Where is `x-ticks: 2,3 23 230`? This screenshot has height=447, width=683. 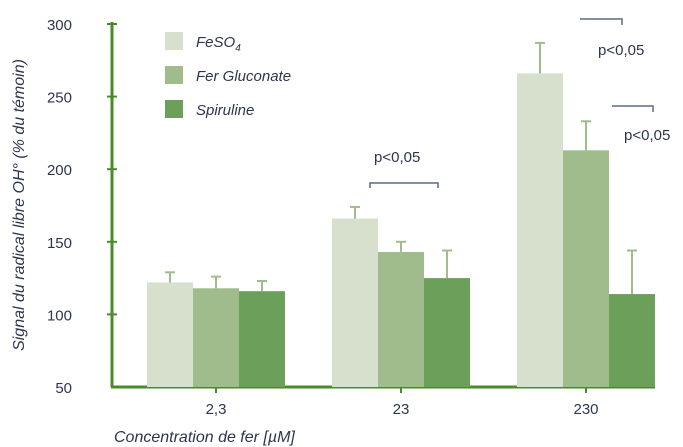
x-ticks: 2,3 23 230 is located at coordinates (402, 402).